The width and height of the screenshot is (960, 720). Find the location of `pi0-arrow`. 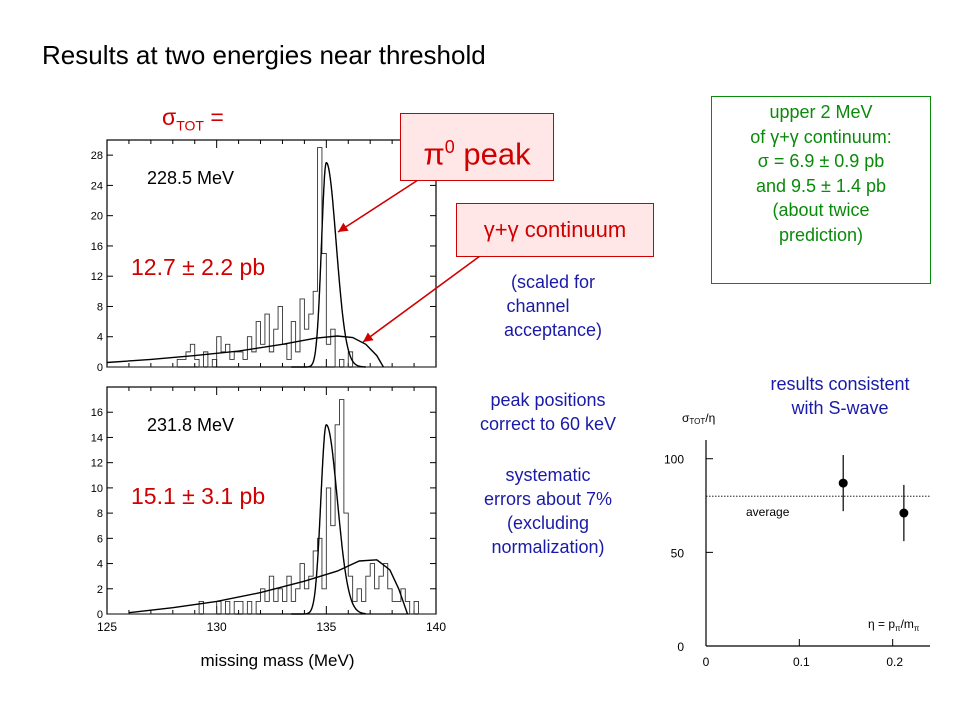

pi0-arrow is located at coordinates (378, 206).